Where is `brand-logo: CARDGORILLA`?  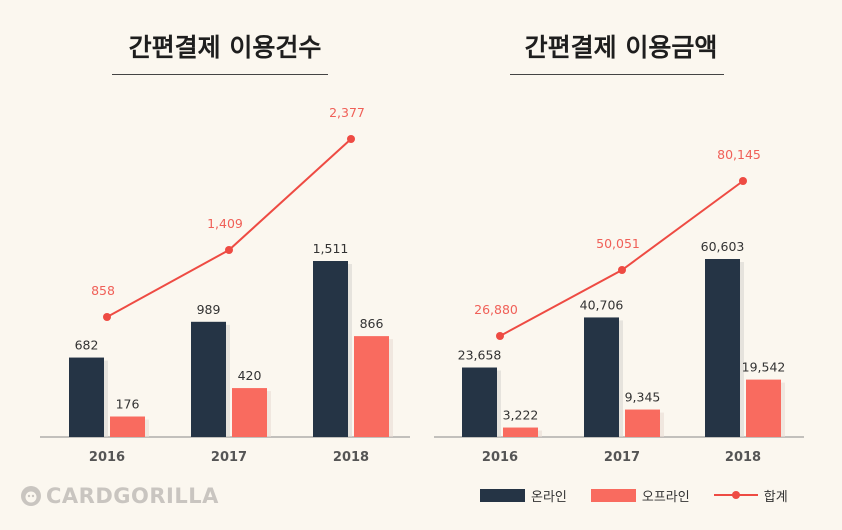 brand-logo: CARDGORILLA is located at coordinates (119, 496).